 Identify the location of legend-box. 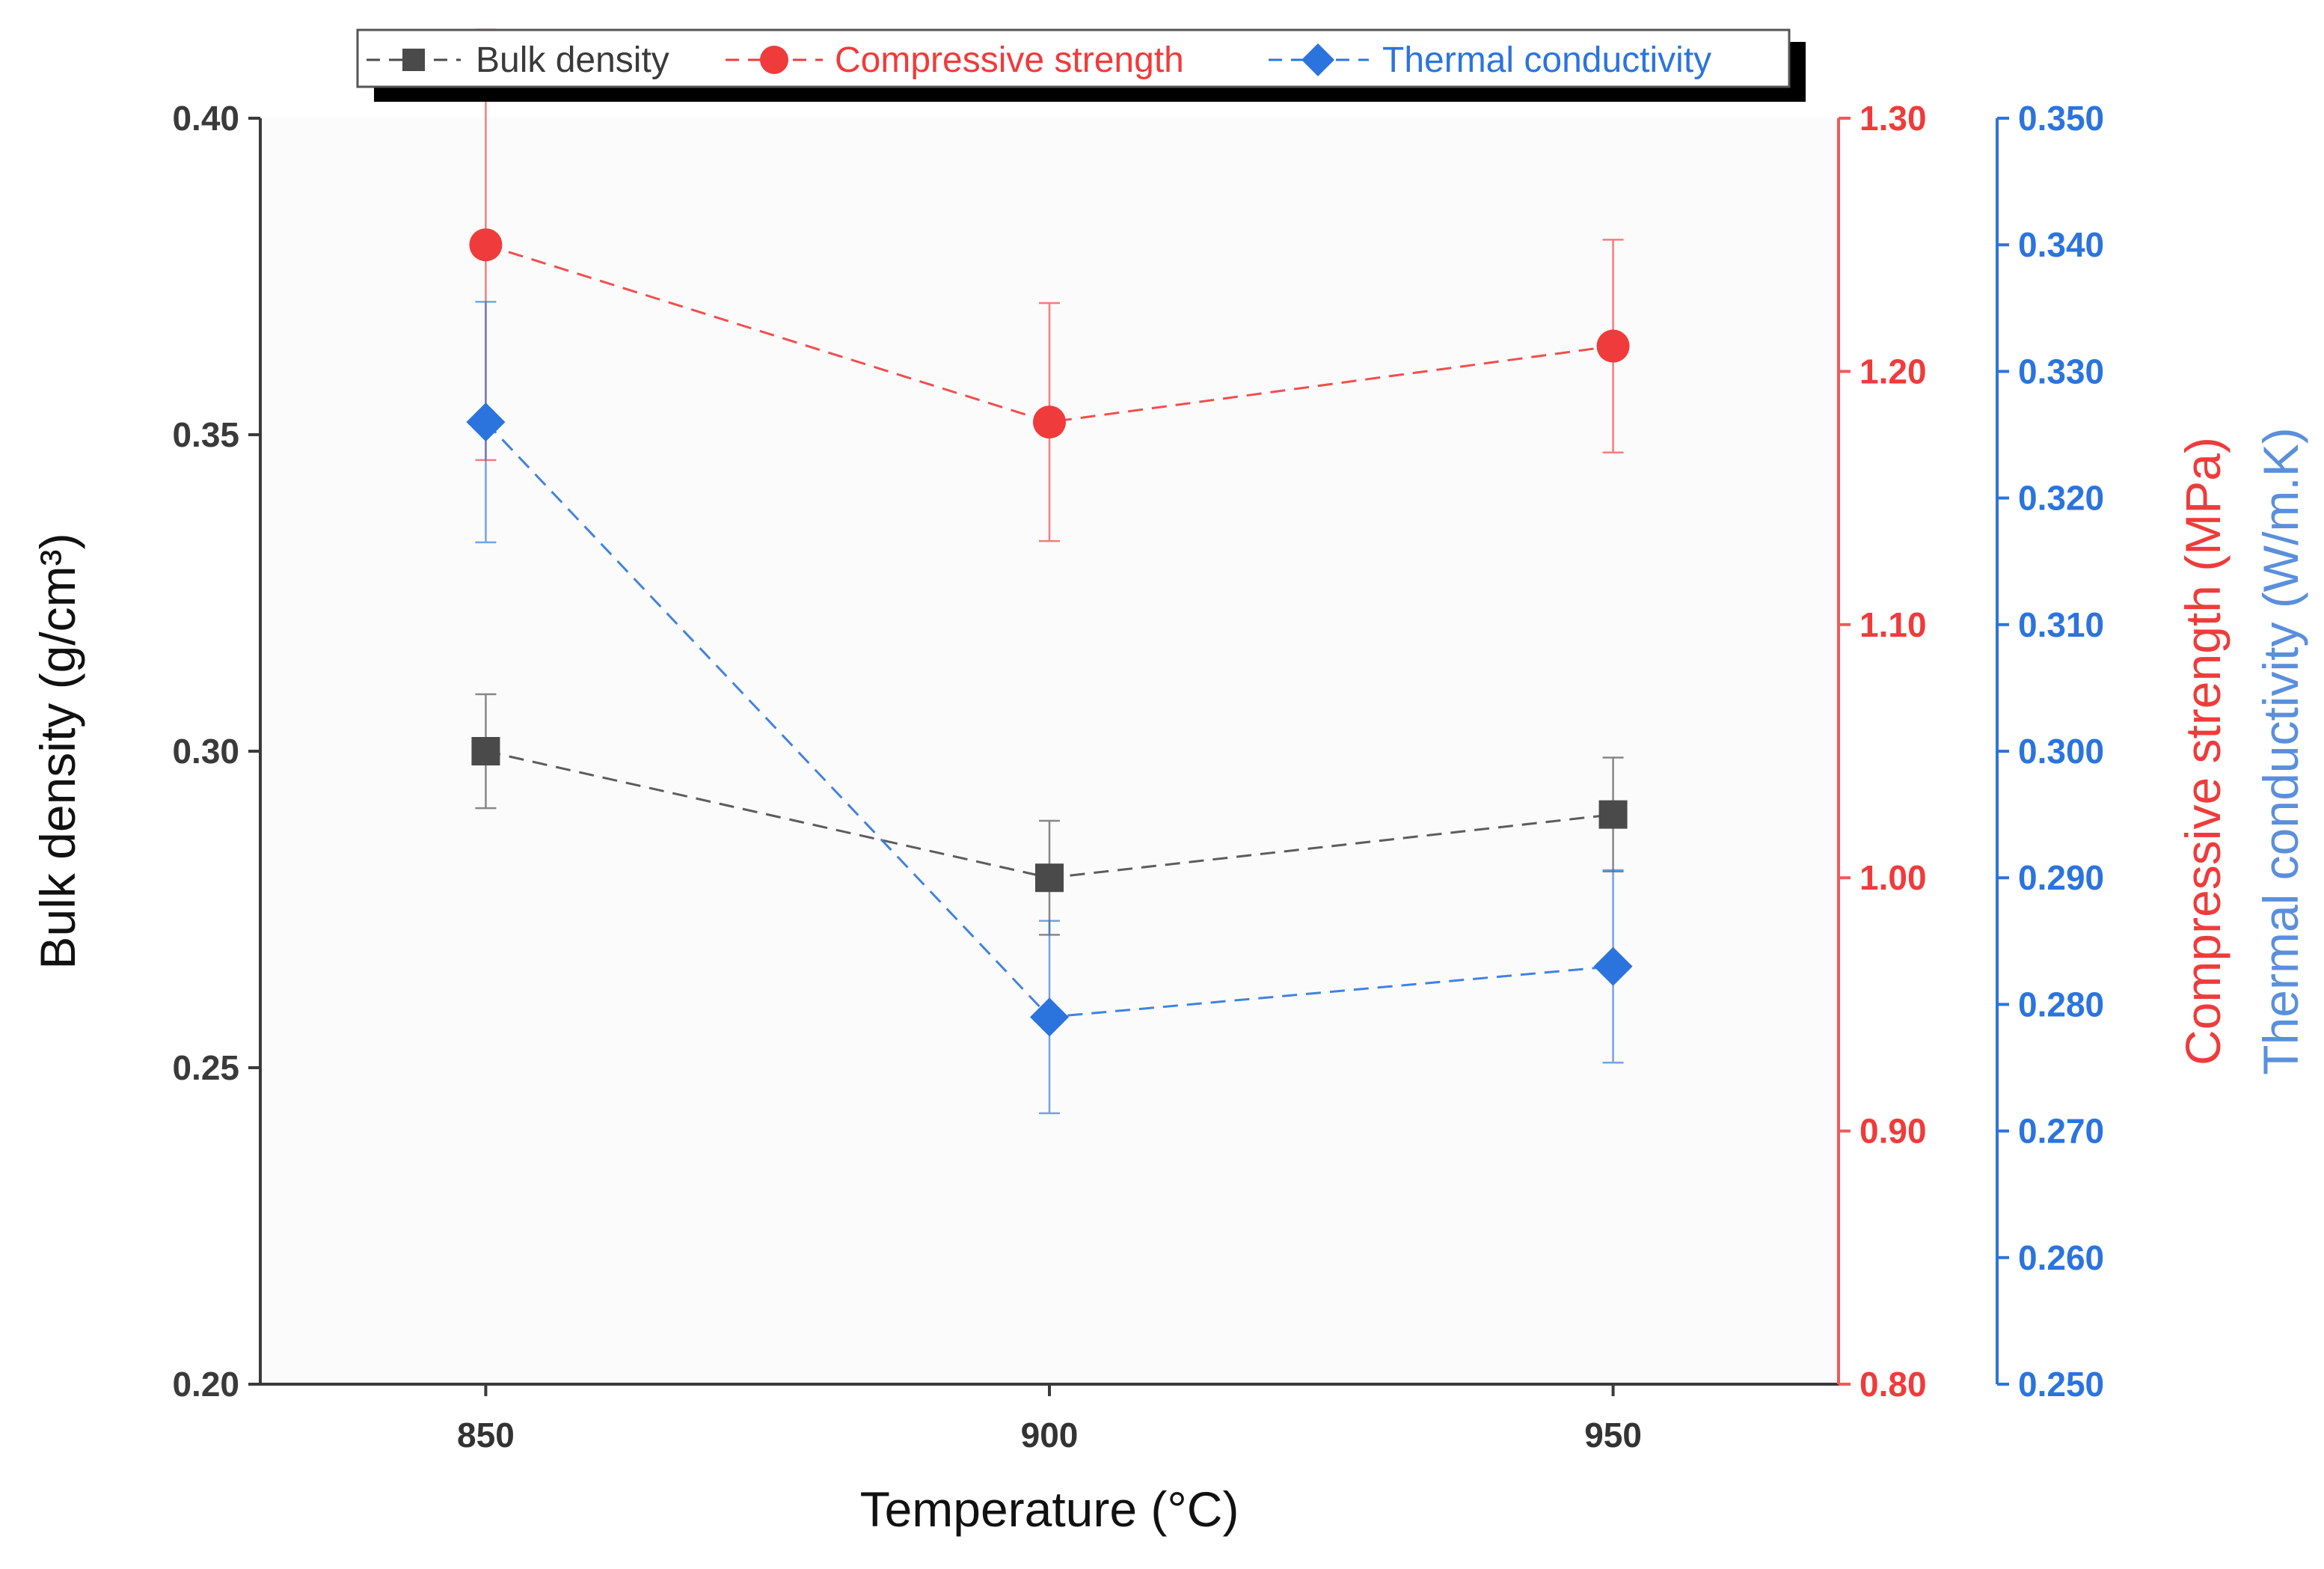
(1073, 58).